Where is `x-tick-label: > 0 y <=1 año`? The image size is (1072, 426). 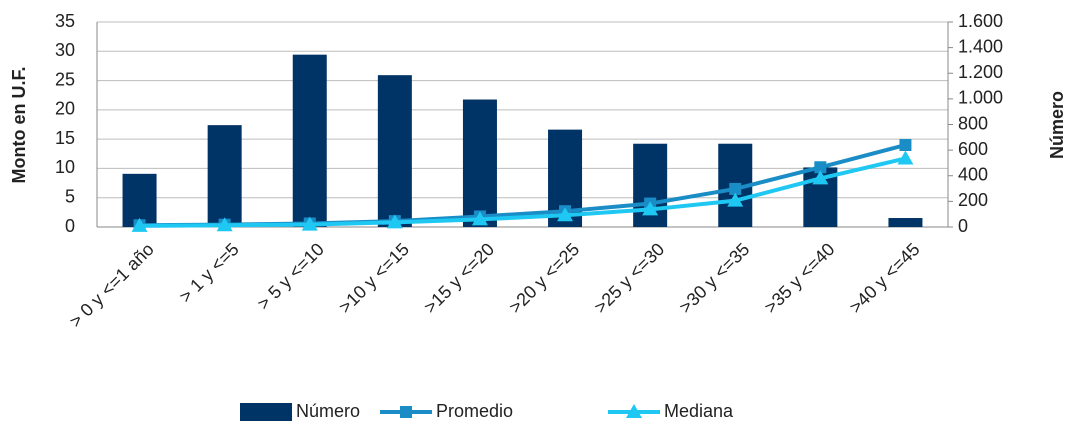
x-tick-label: > 0 y <=1 año is located at coordinates (111, 285).